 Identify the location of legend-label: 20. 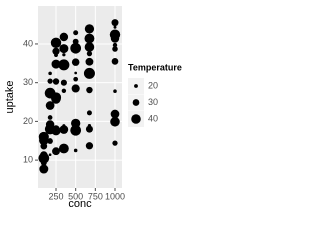
(153, 85).